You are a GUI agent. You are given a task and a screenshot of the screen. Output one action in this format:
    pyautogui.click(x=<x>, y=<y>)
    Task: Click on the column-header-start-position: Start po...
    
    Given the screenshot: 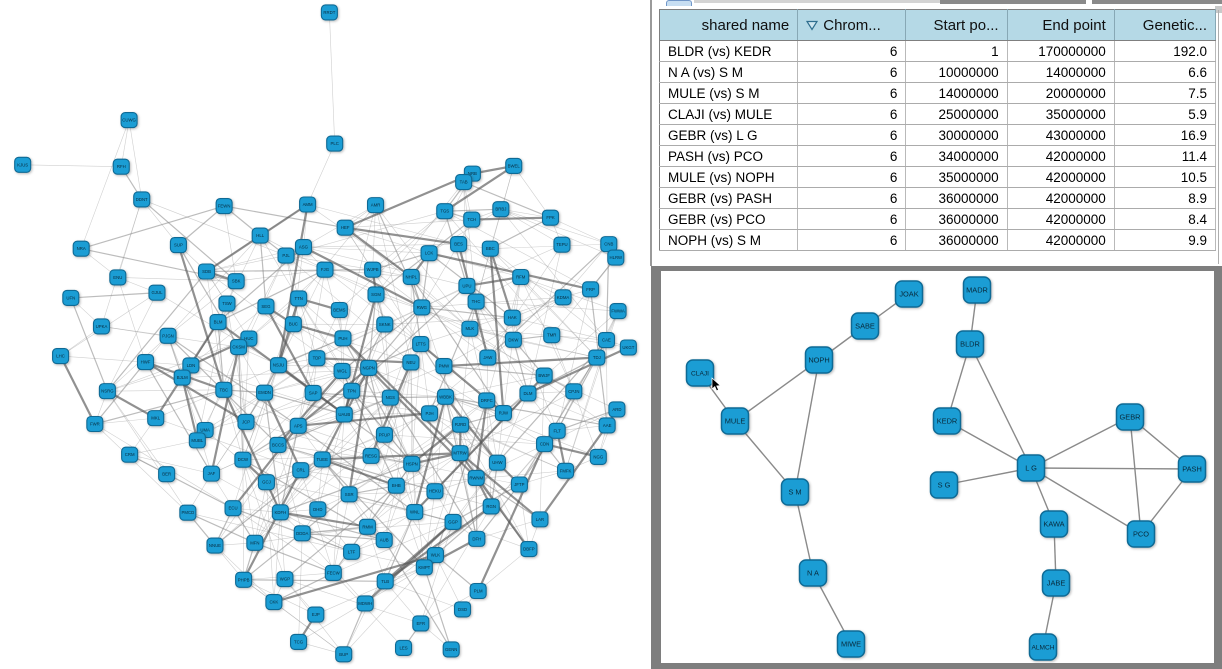 What is the action you would take?
    pyautogui.click(x=956, y=25)
    